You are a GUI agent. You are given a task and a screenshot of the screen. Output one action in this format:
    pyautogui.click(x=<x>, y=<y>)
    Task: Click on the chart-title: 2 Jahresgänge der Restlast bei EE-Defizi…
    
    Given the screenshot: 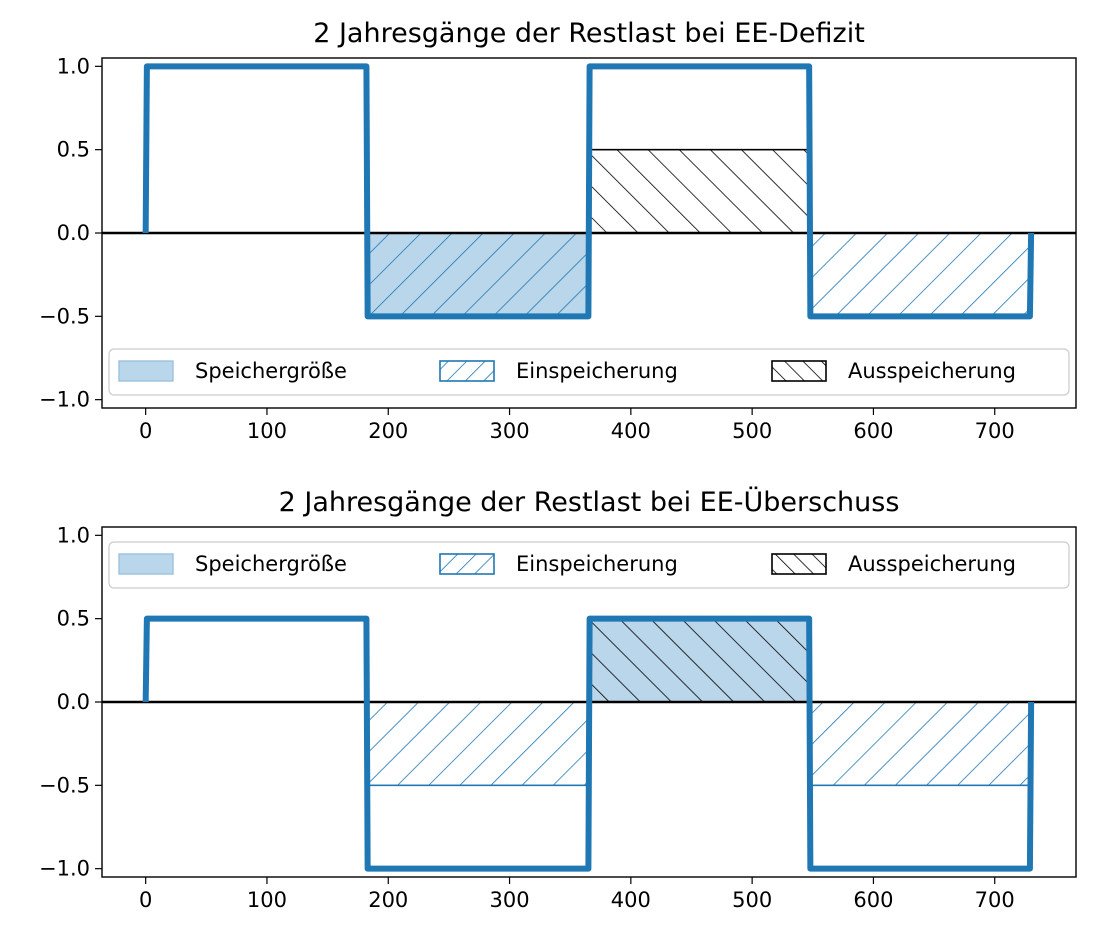 What is the action you would take?
    pyautogui.click(x=589, y=33)
    